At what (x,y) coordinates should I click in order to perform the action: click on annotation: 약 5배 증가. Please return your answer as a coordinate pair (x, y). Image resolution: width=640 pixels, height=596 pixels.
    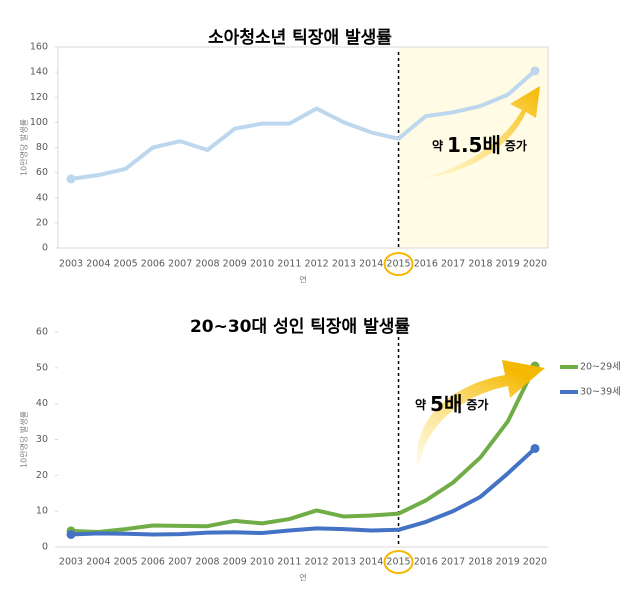
    Looking at the image, I should click on (451, 404).